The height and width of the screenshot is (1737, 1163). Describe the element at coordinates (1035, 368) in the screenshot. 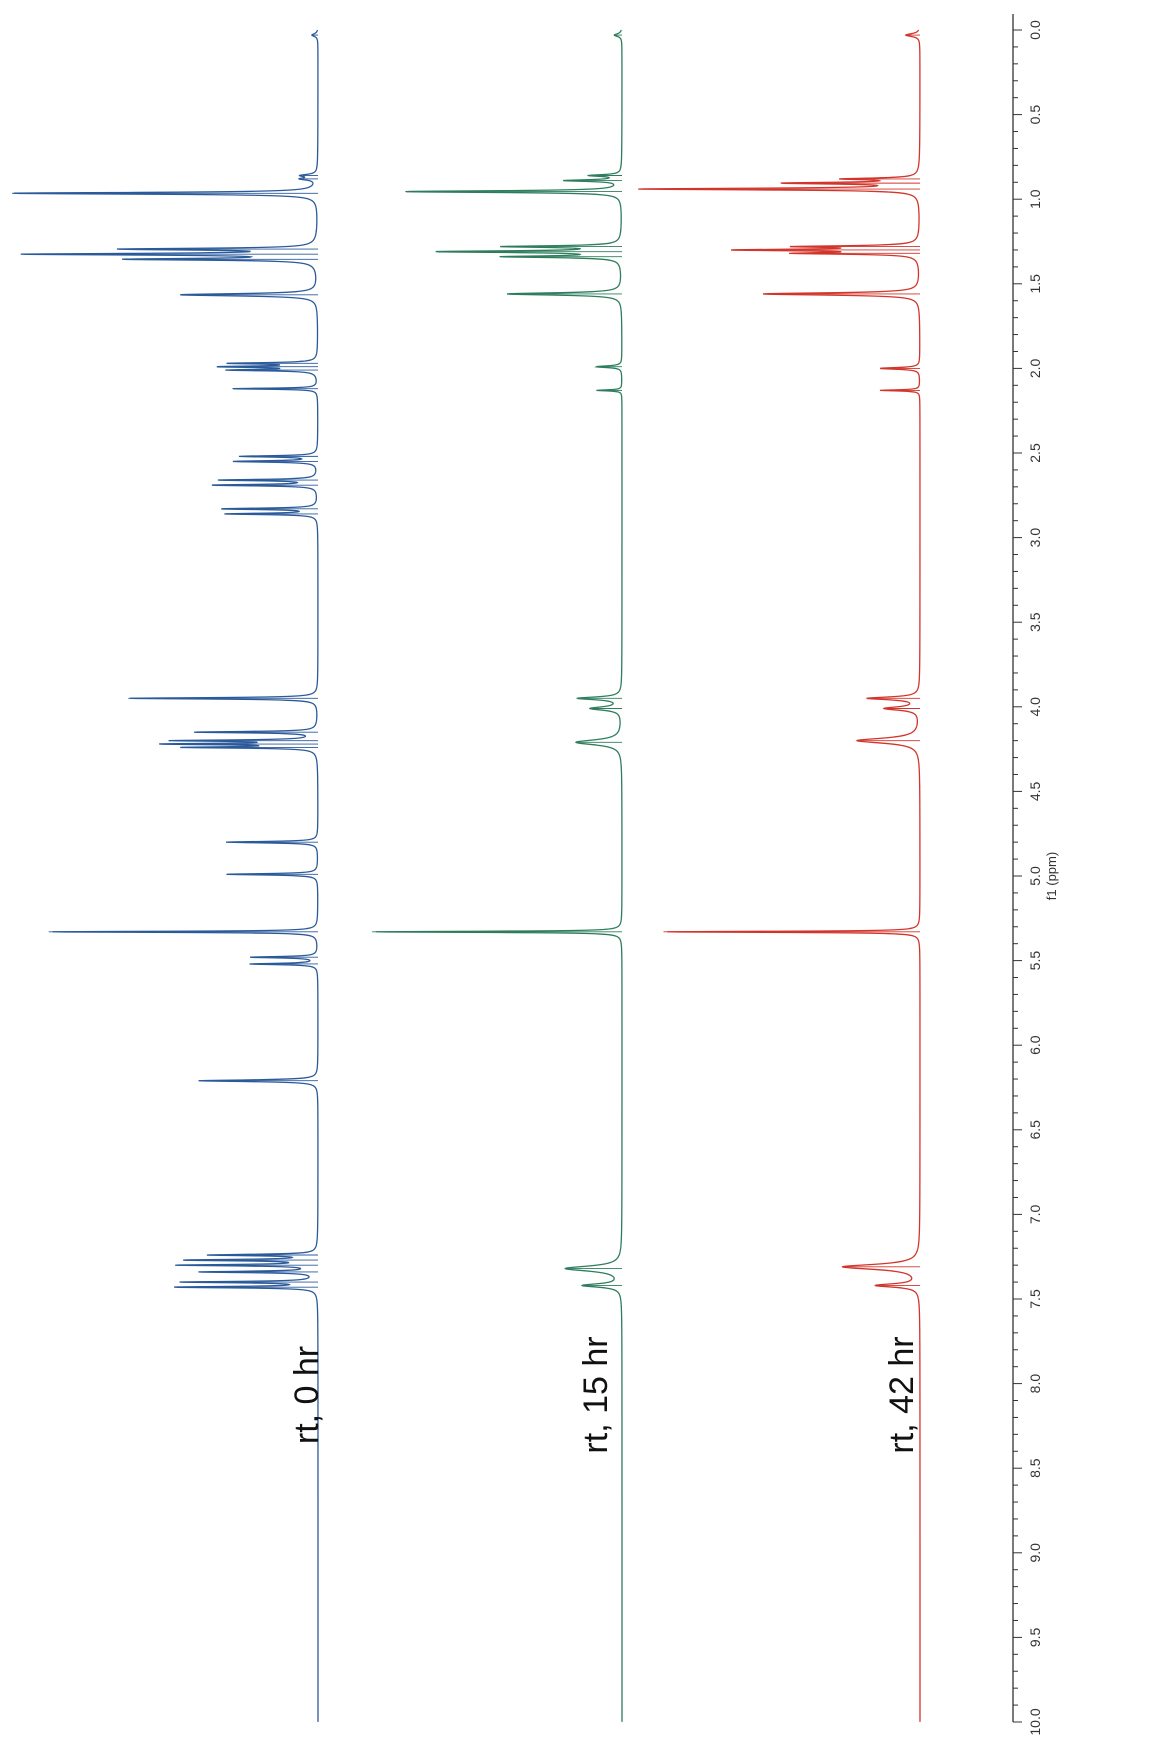

I see `tick-label-5: 2.0` at that location.